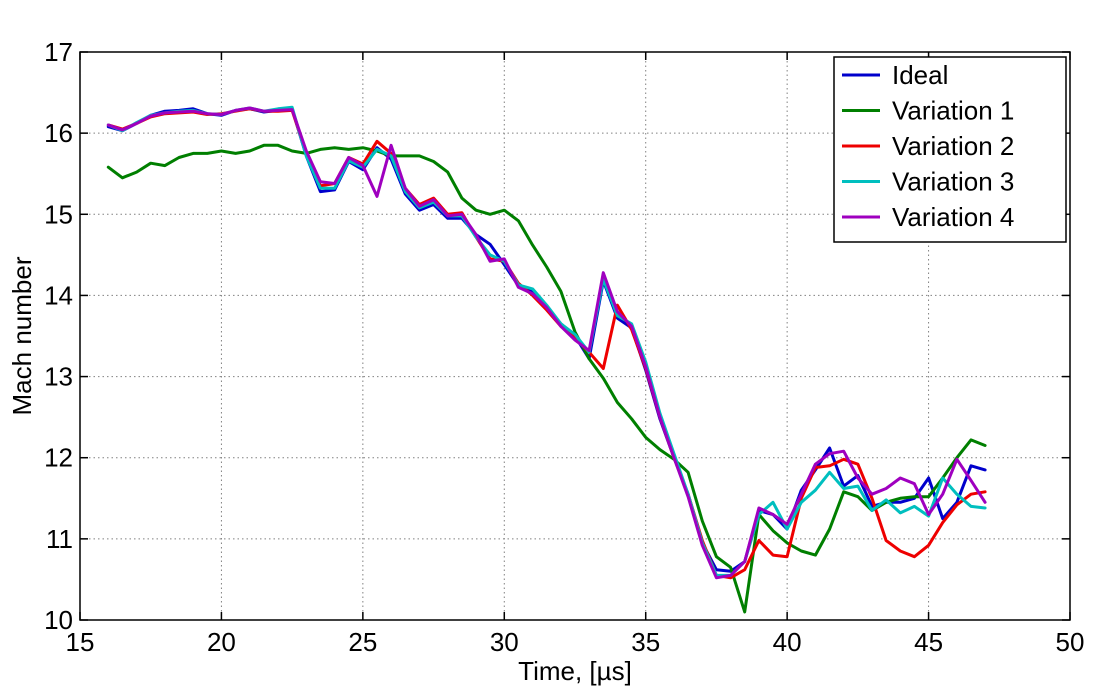  What do you see at coordinates (953, 182) in the screenshot?
I see `legend-label-variation-3: Variation 3` at bounding box center [953, 182].